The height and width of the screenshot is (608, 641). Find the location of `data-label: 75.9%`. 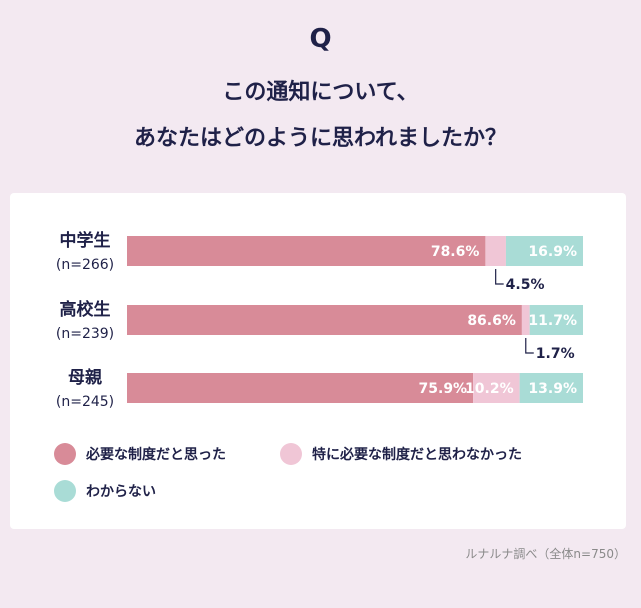

data-label: 75.9% is located at coordinates (443, 389).